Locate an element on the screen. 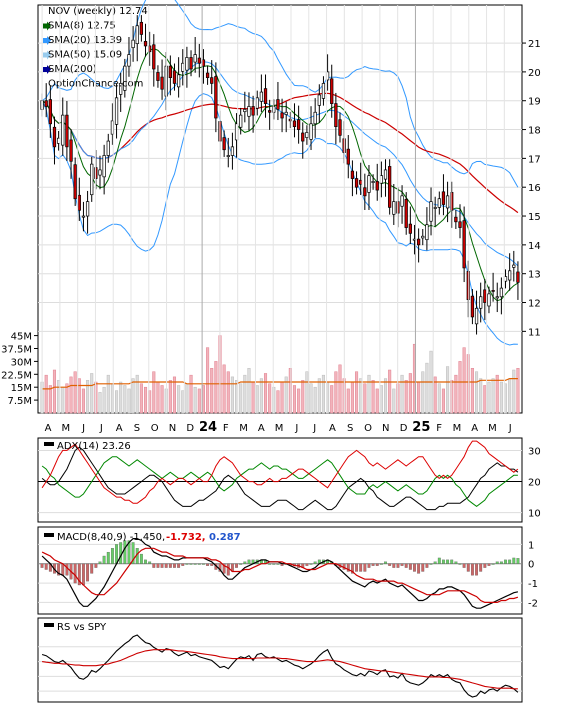 This screenshot has height=706, width=566. price-tick-label: 13 is located at coordinates (534, 275).